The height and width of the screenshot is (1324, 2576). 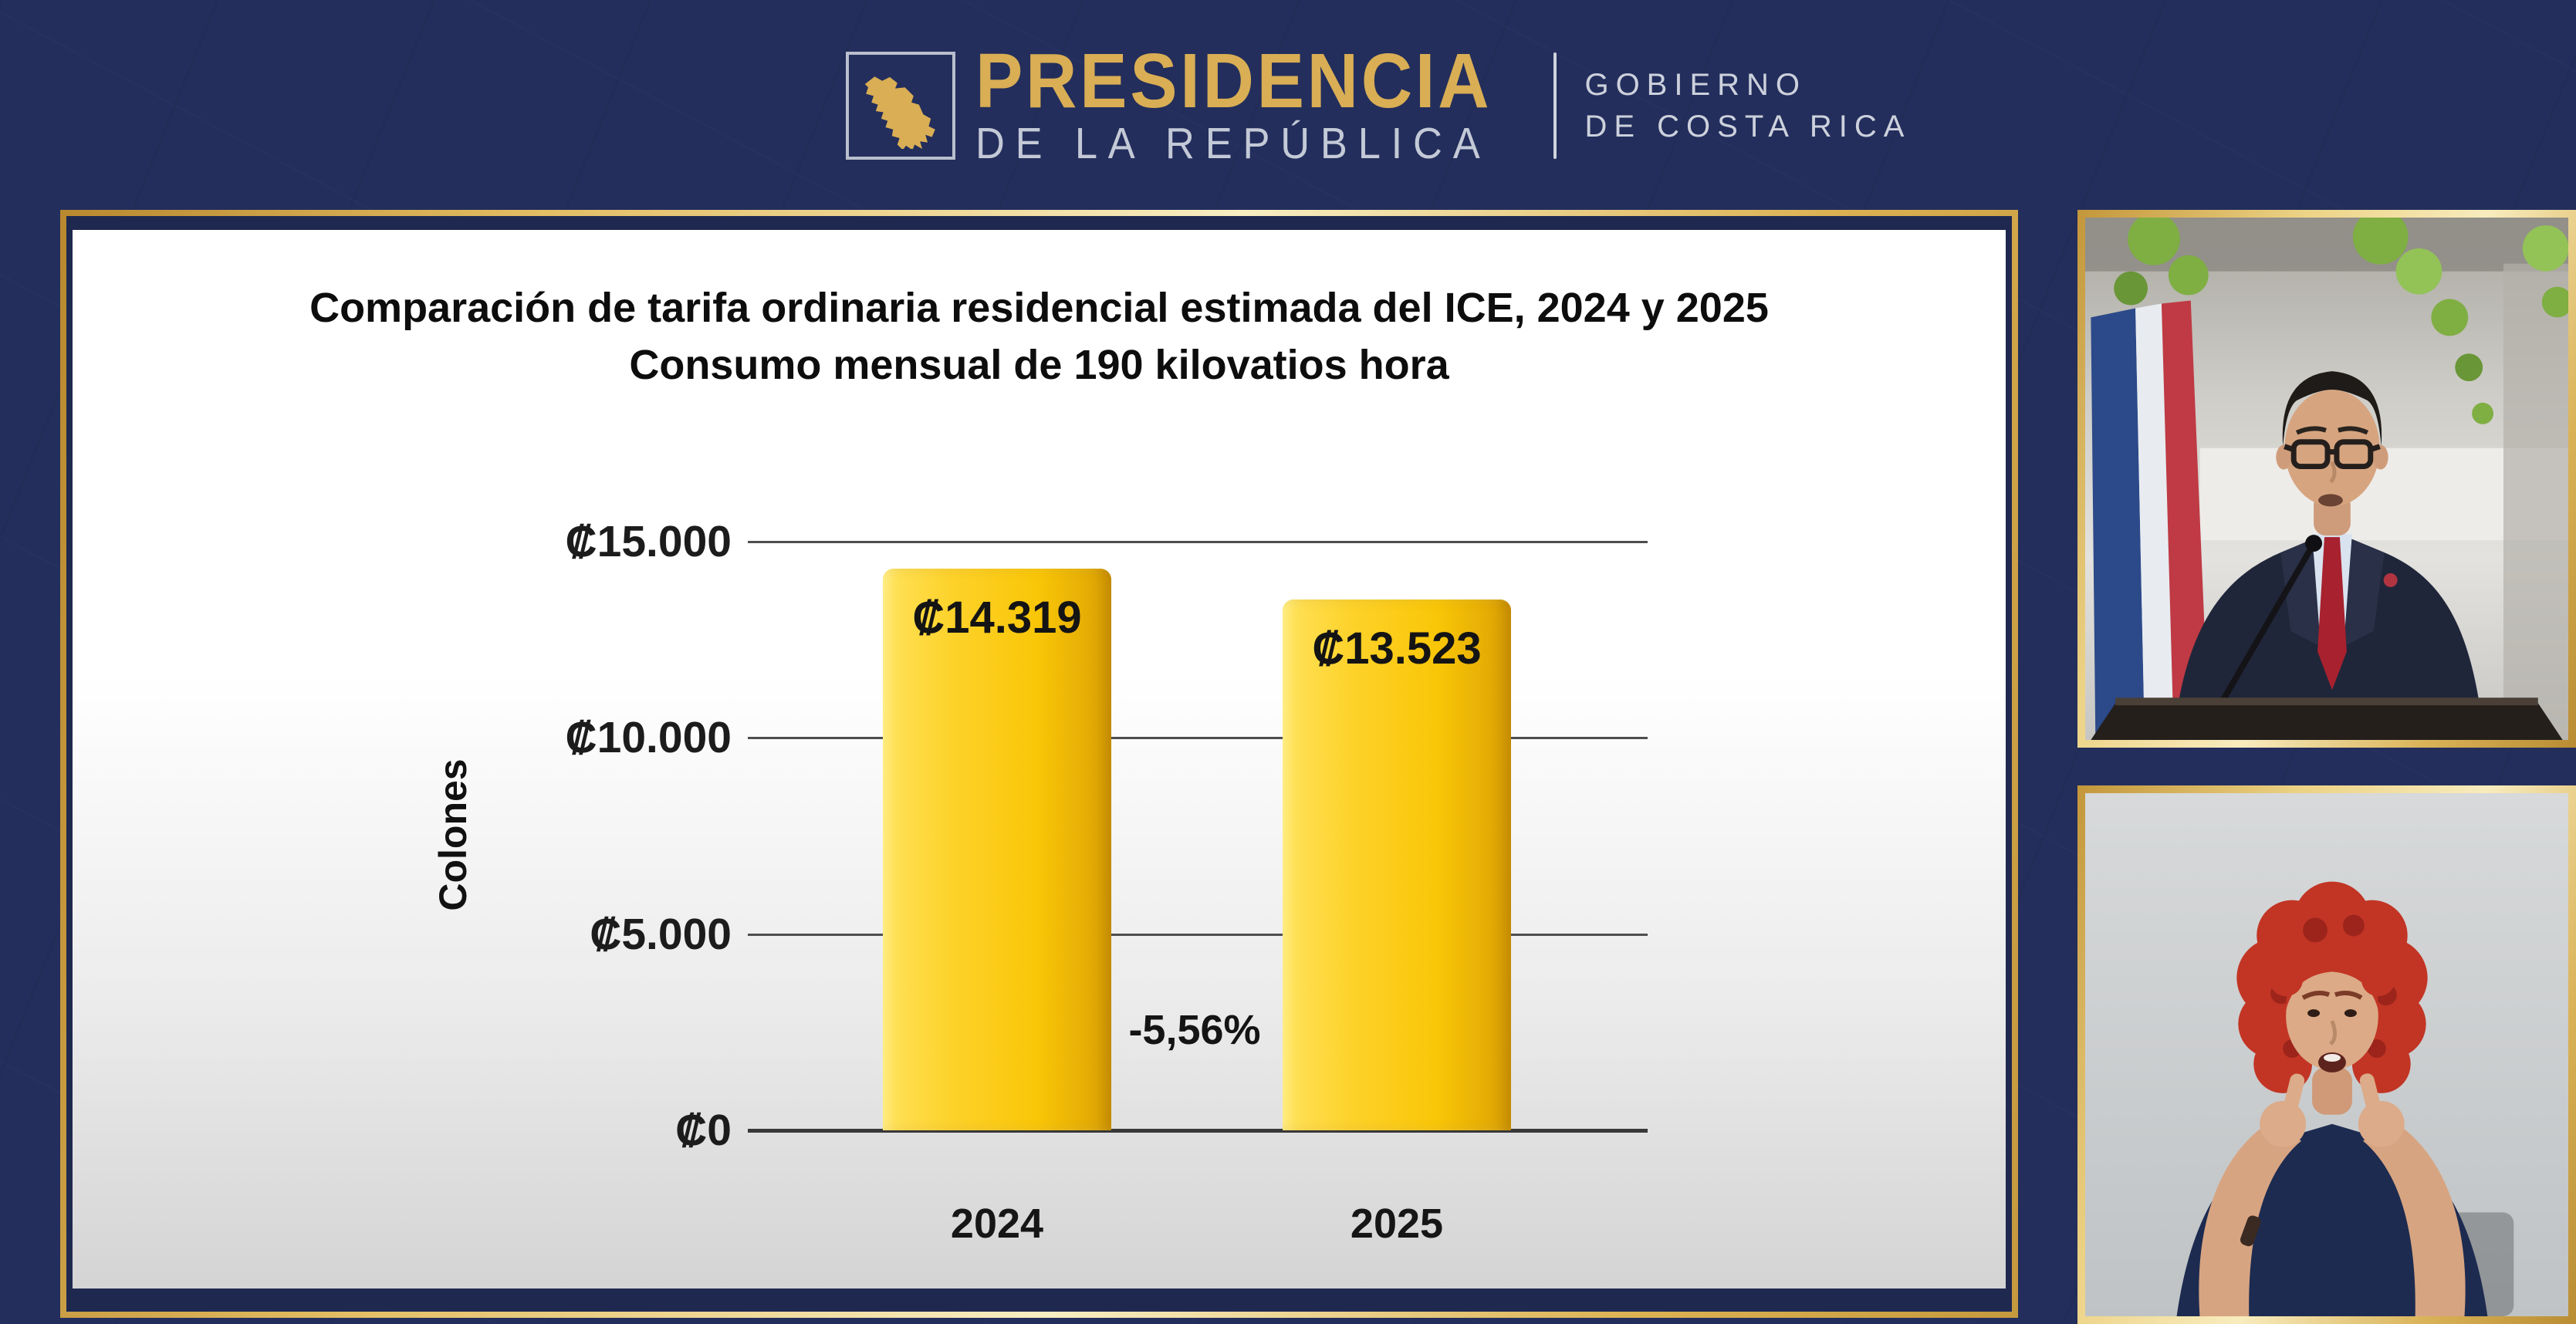 What do you see at coordinates (703, 1130) in the screenshot?
I see `y-tick-label: ₡0` at bounding box center [703, 1130].